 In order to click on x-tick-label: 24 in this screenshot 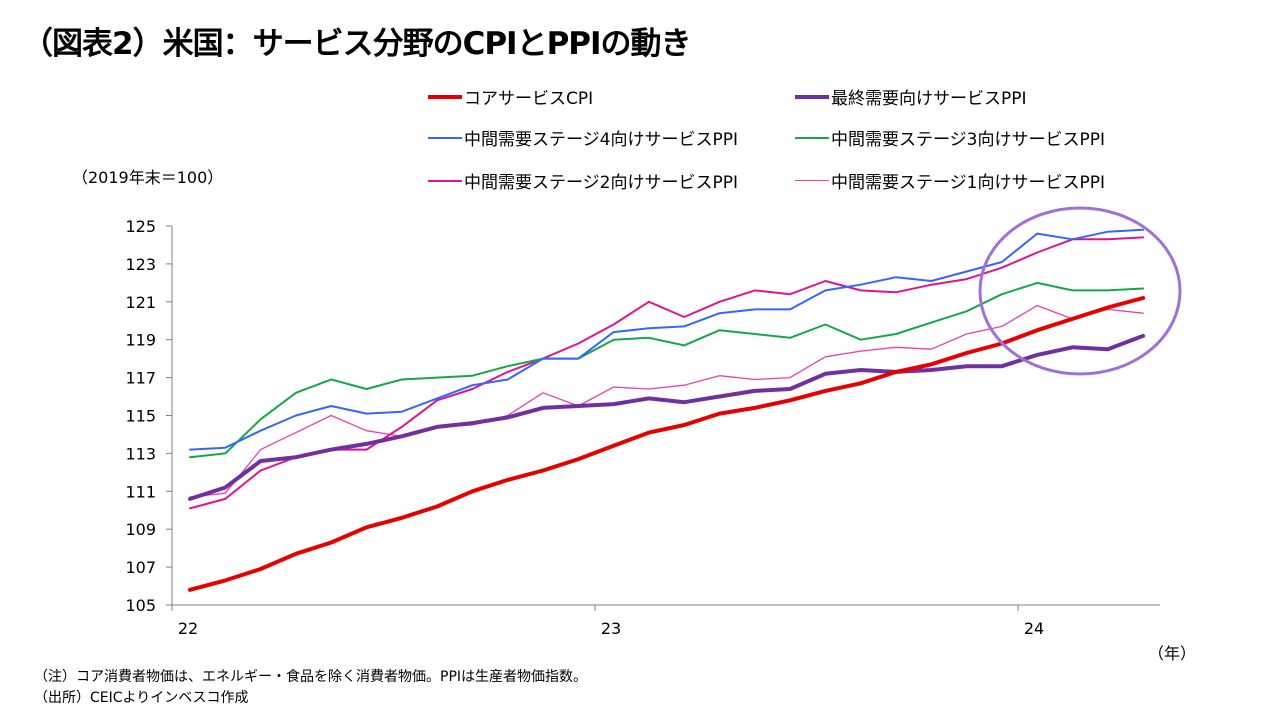, I will do `click(1034, 628)`.